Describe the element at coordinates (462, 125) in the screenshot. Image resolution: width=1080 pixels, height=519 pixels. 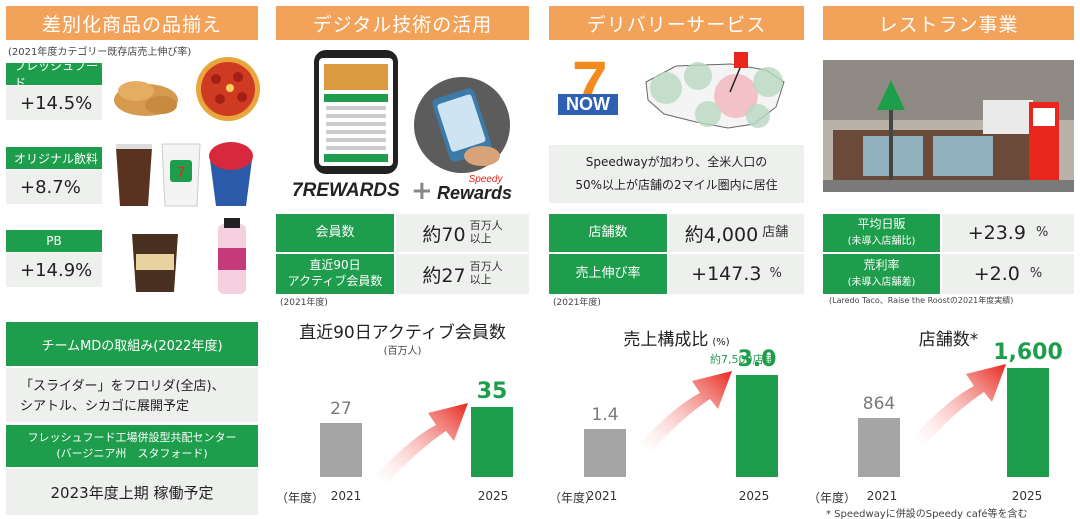
I see `mobile-payment-image` at that location.